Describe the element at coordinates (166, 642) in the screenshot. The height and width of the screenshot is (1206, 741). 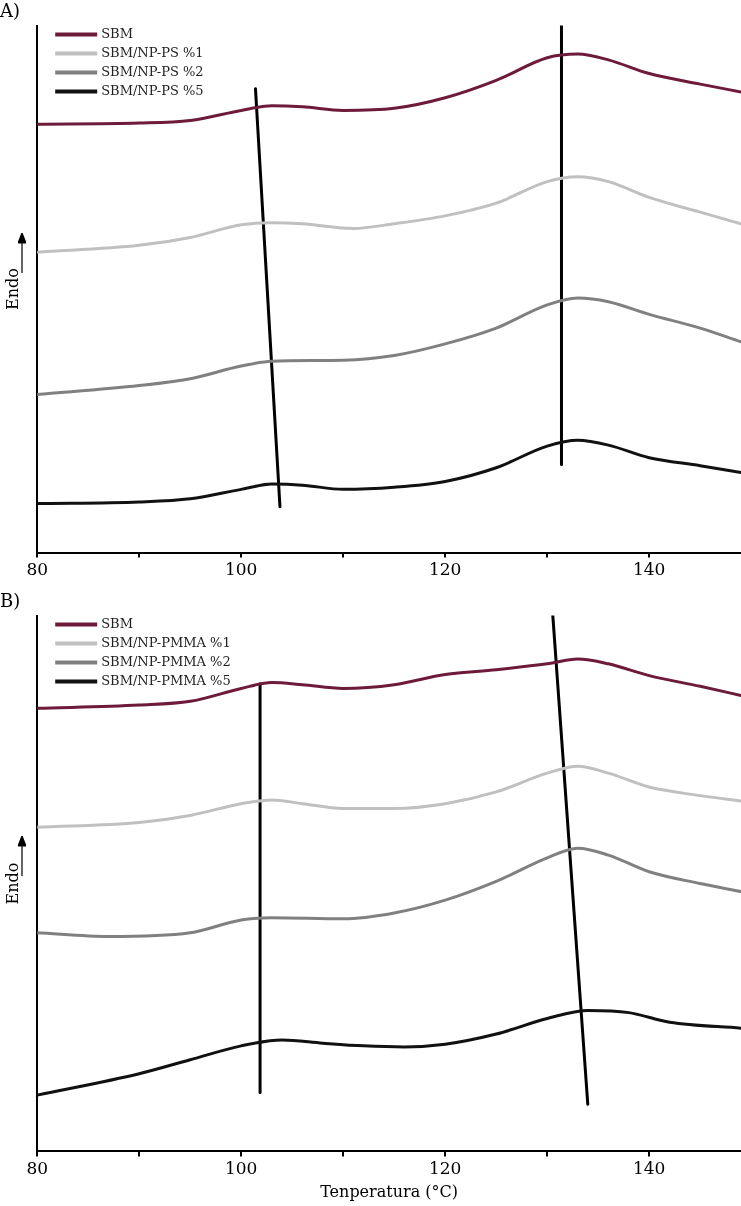
I see `legend-label: SBM/NP-PMMA %1` at that location.